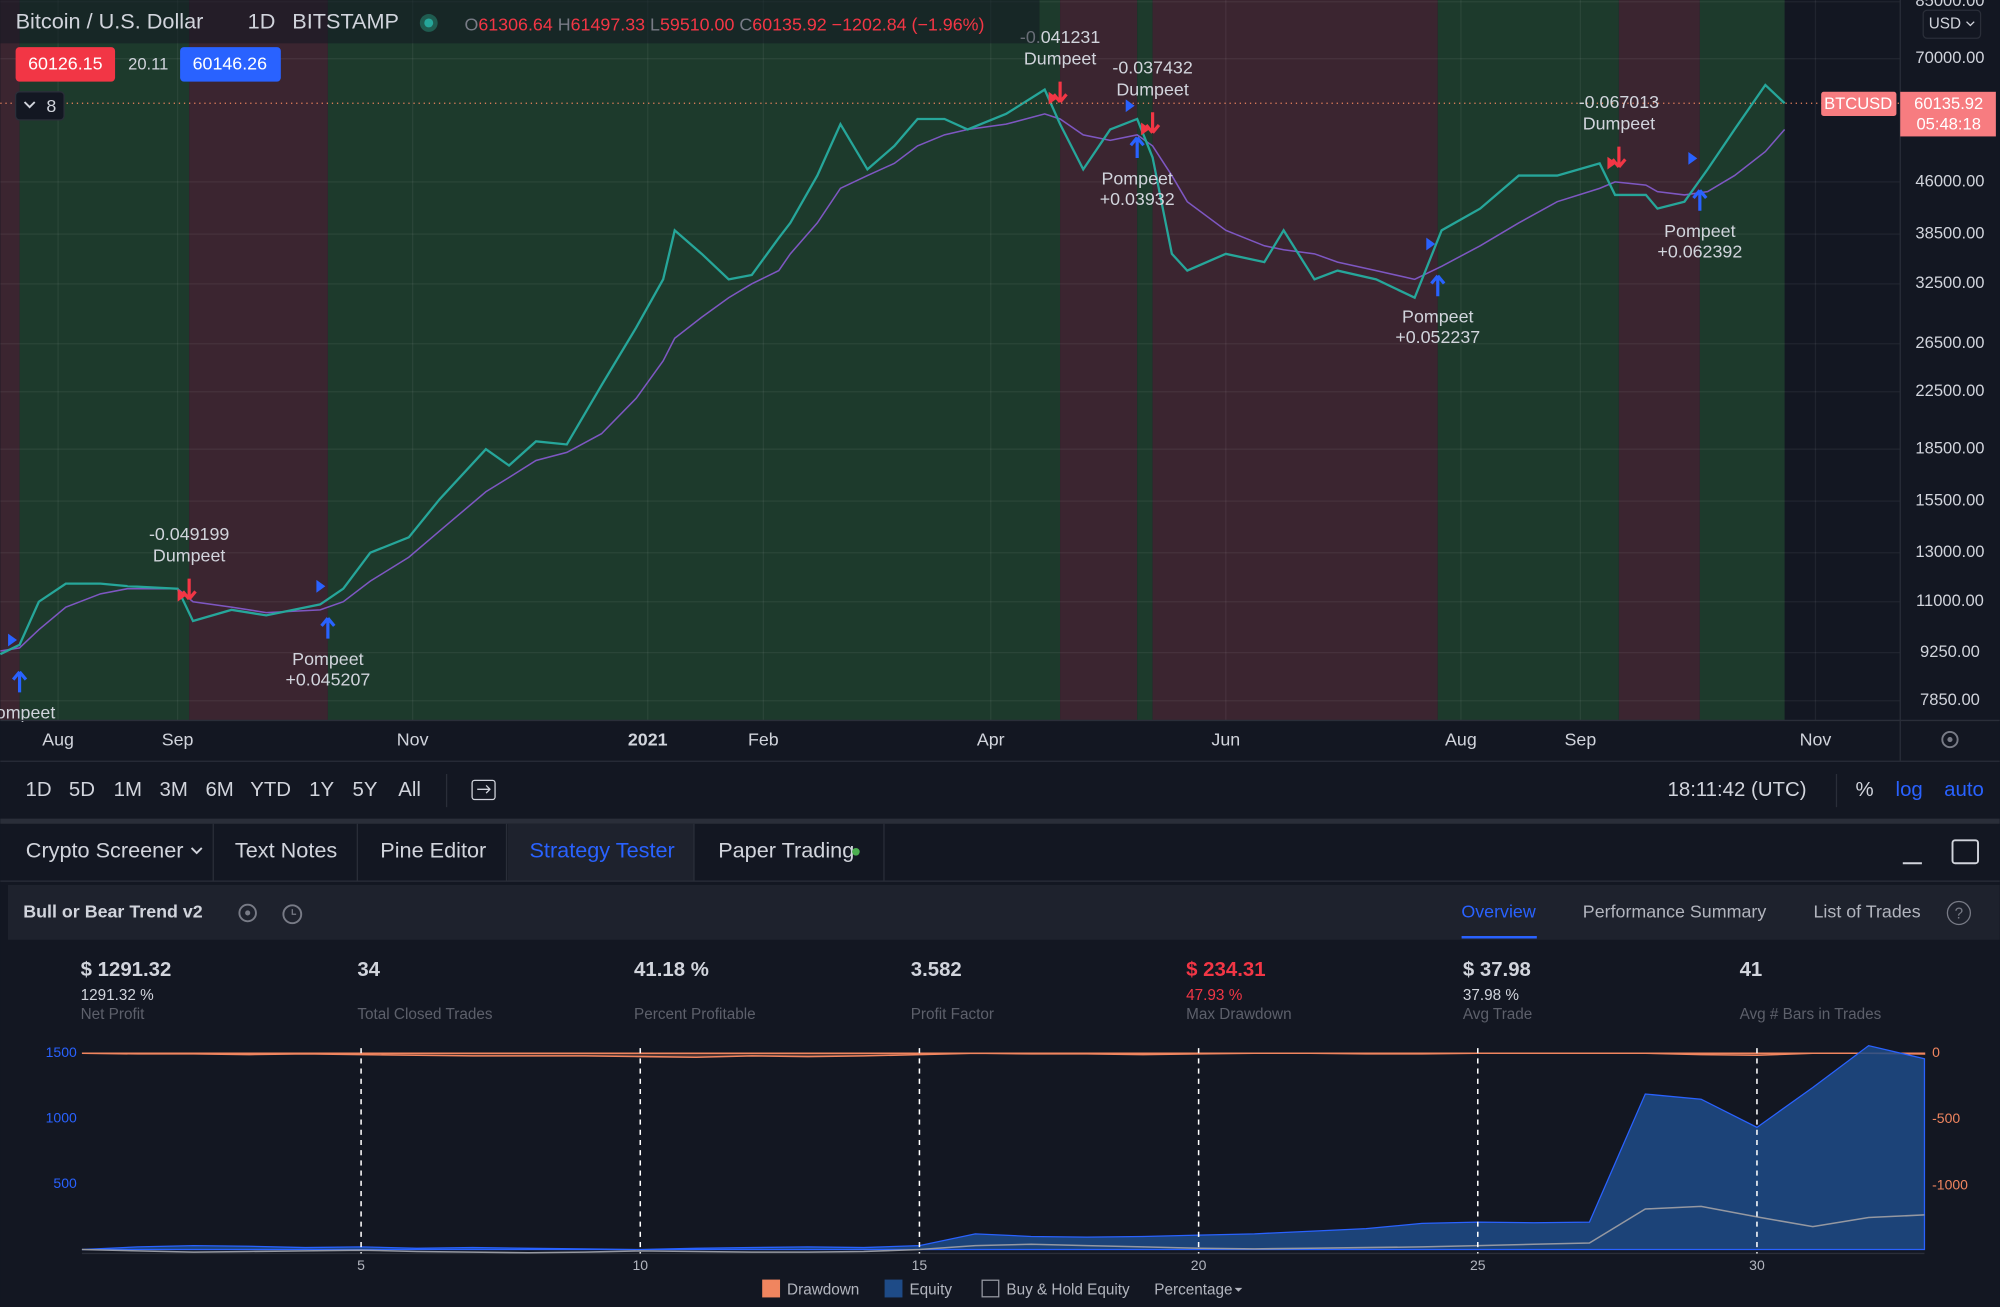  What do you see at coordinates (365, 790) in the screenshot?
I see `timeframe-button: 5Y` at bounding box center [365, 790].